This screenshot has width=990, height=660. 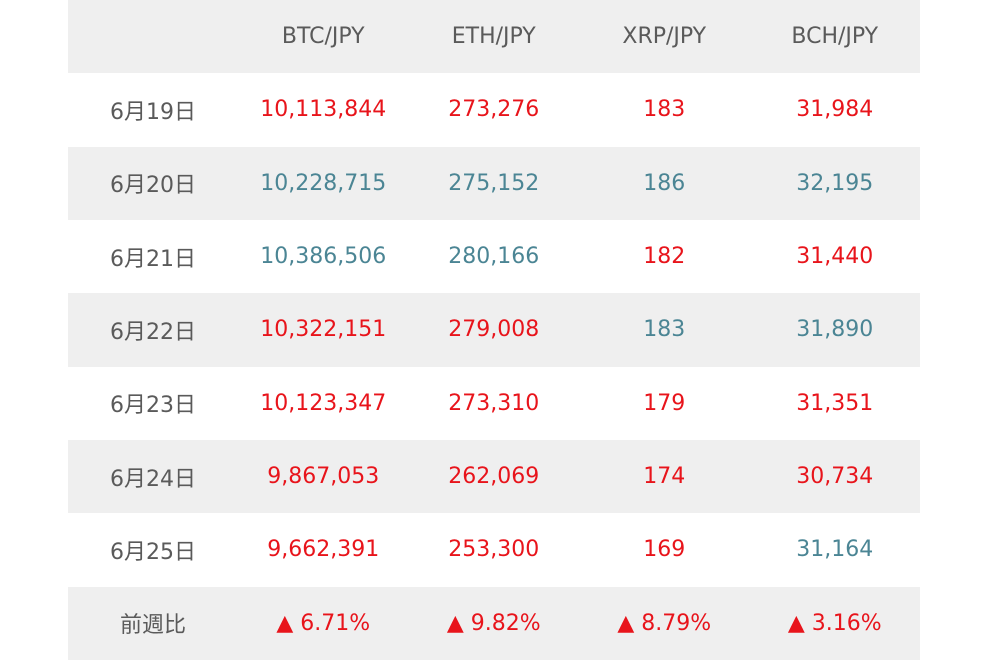 I want to click on price-cell: 31,164, so click(x=835, y=550).